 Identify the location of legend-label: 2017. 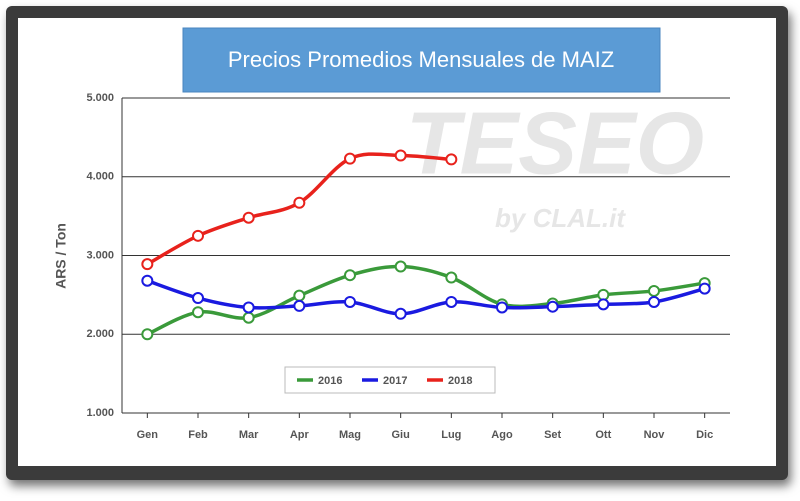
(395, 381).